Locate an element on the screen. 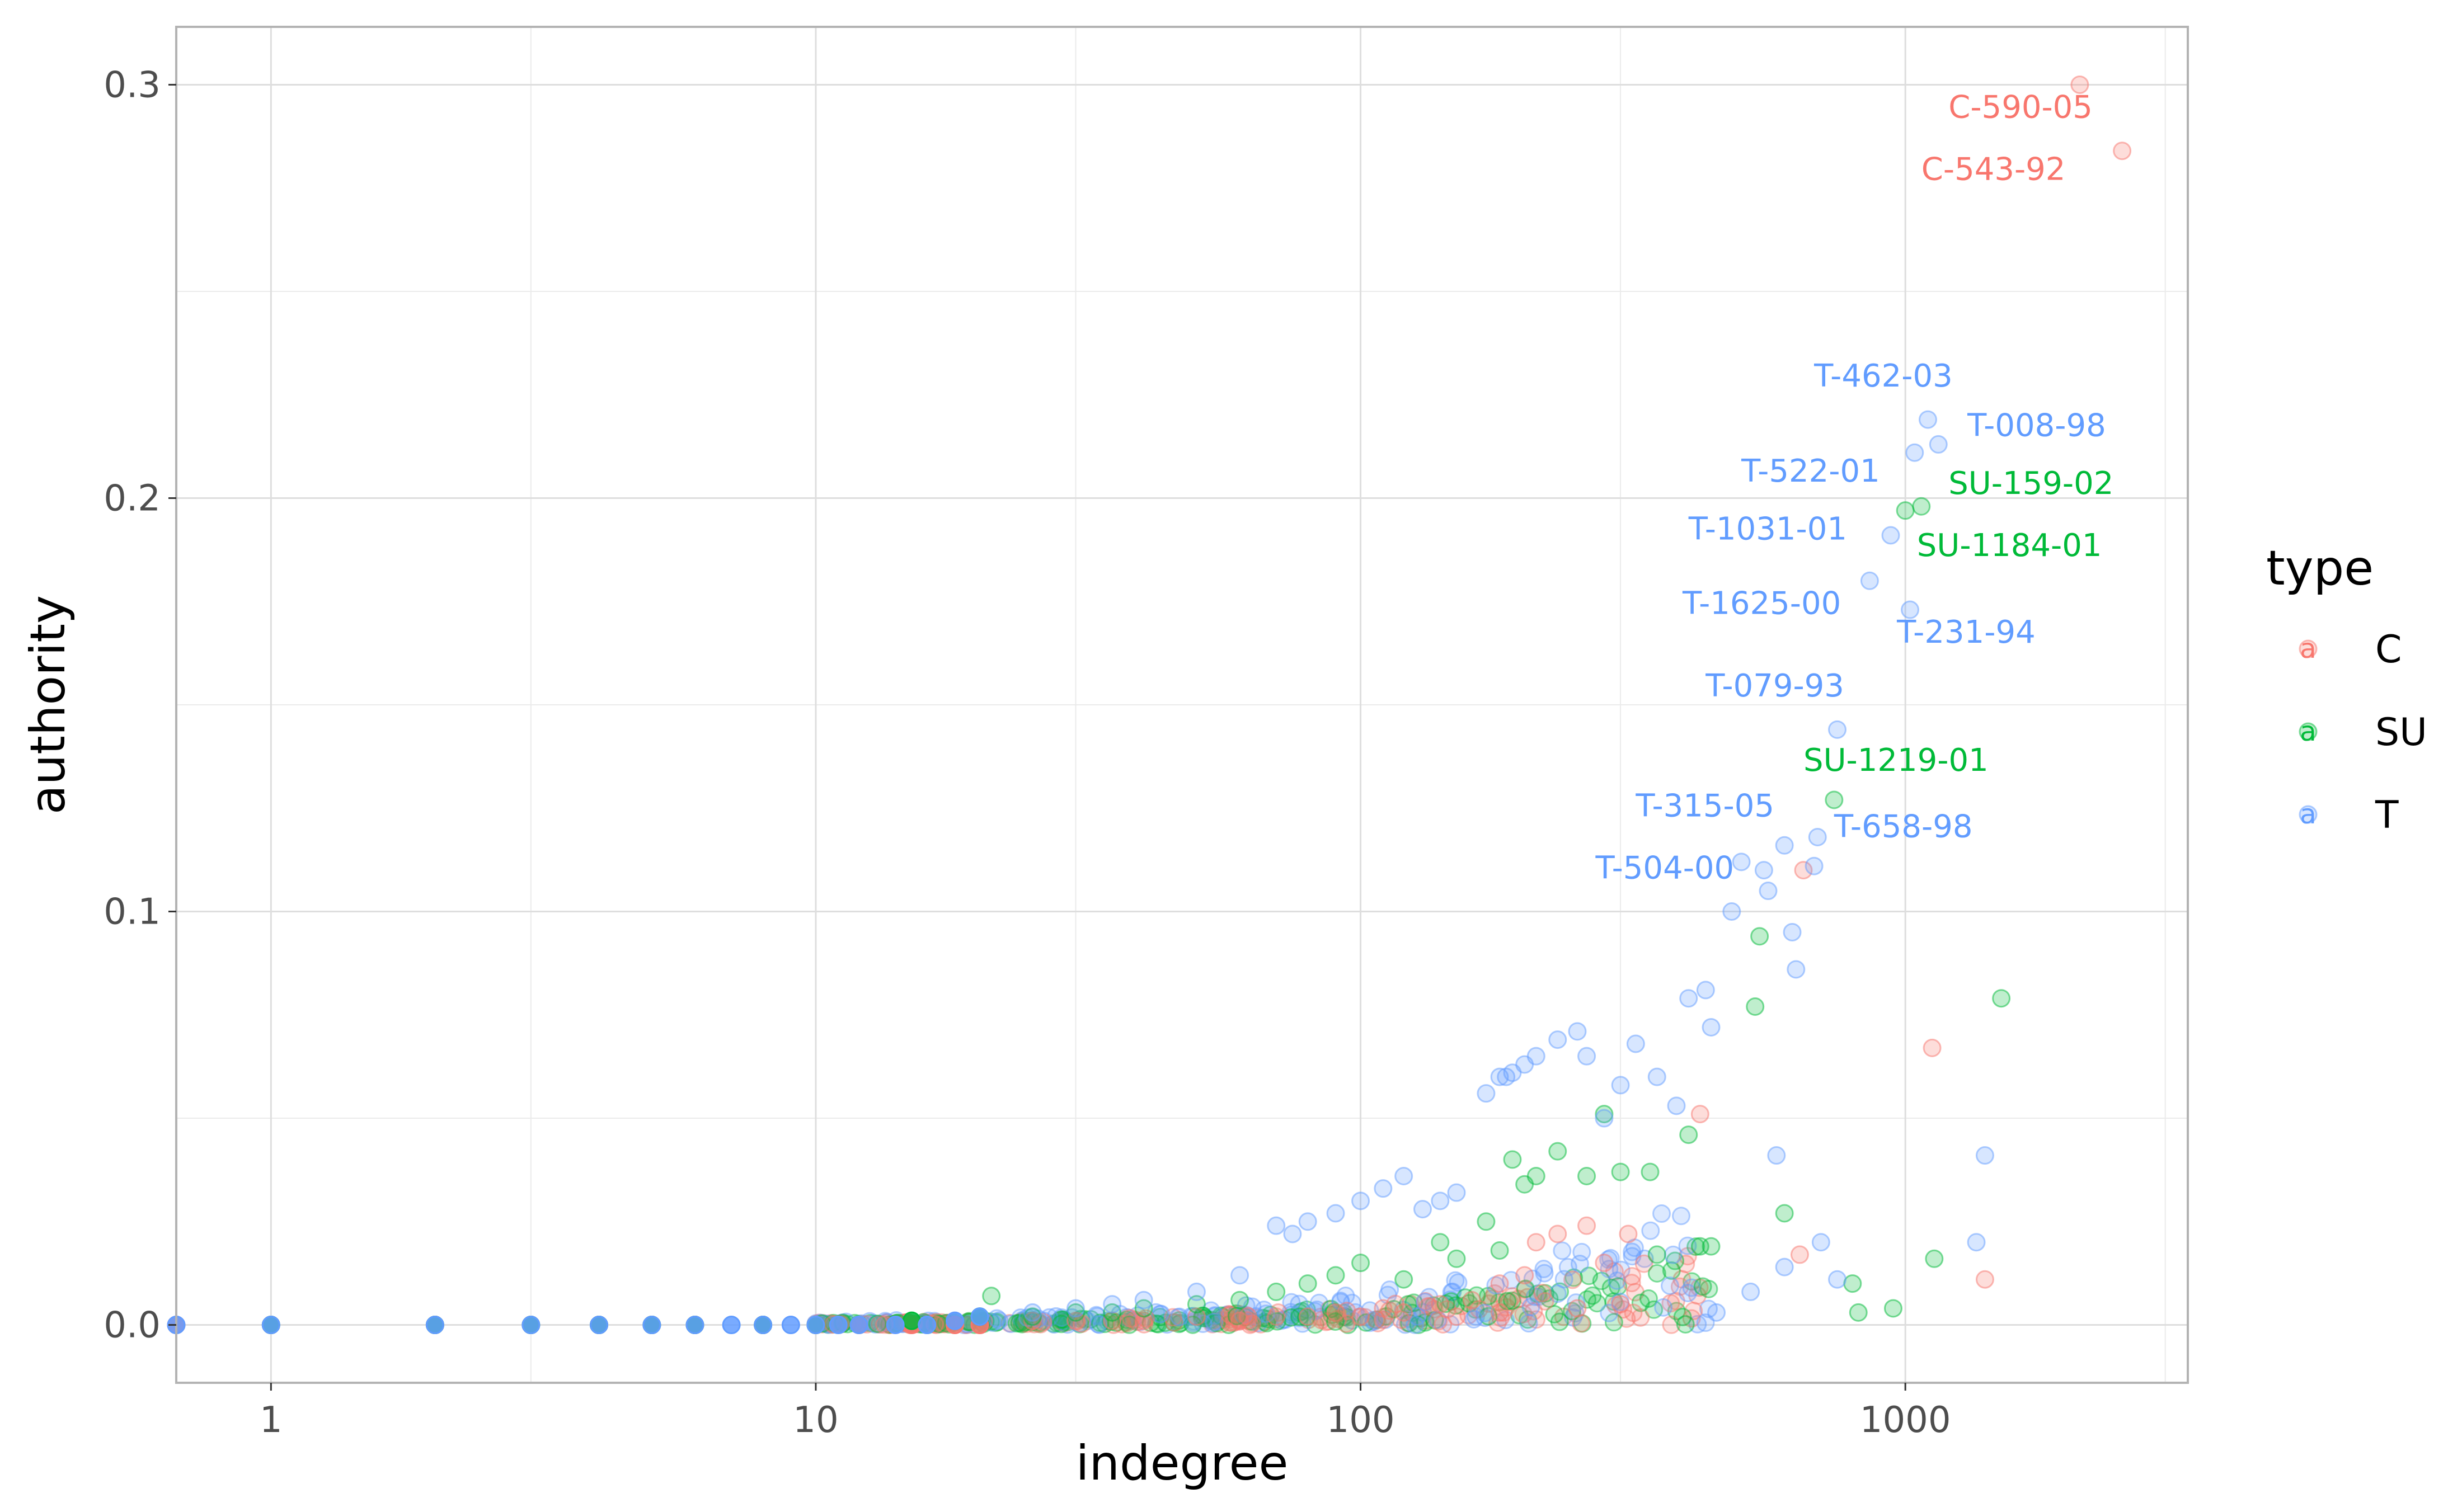 The width and height of the screenshot is (2448, 1512). x-axis-ticks: 1 10 100 1000 is located at coordinates (1105, 1412).